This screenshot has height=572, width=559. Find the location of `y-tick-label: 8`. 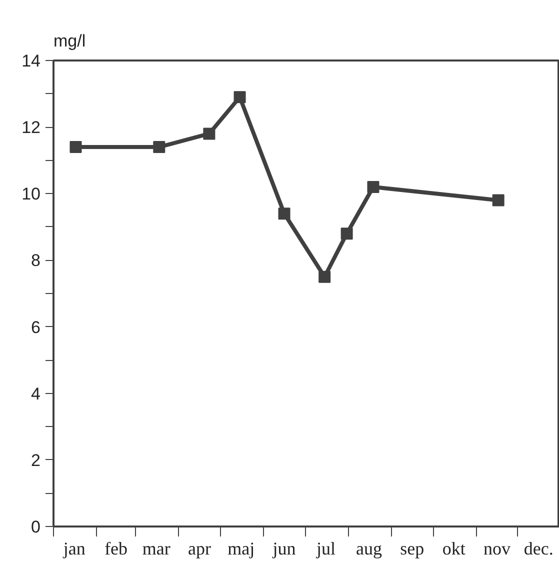

y-tick-label: 8 is located at coordinates (36, 260).